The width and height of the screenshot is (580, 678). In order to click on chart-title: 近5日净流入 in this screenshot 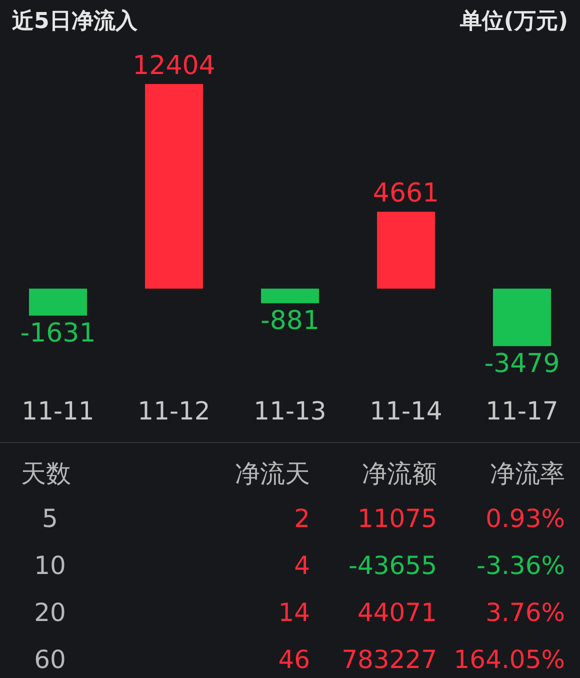, I will do `click(75, 22)`.